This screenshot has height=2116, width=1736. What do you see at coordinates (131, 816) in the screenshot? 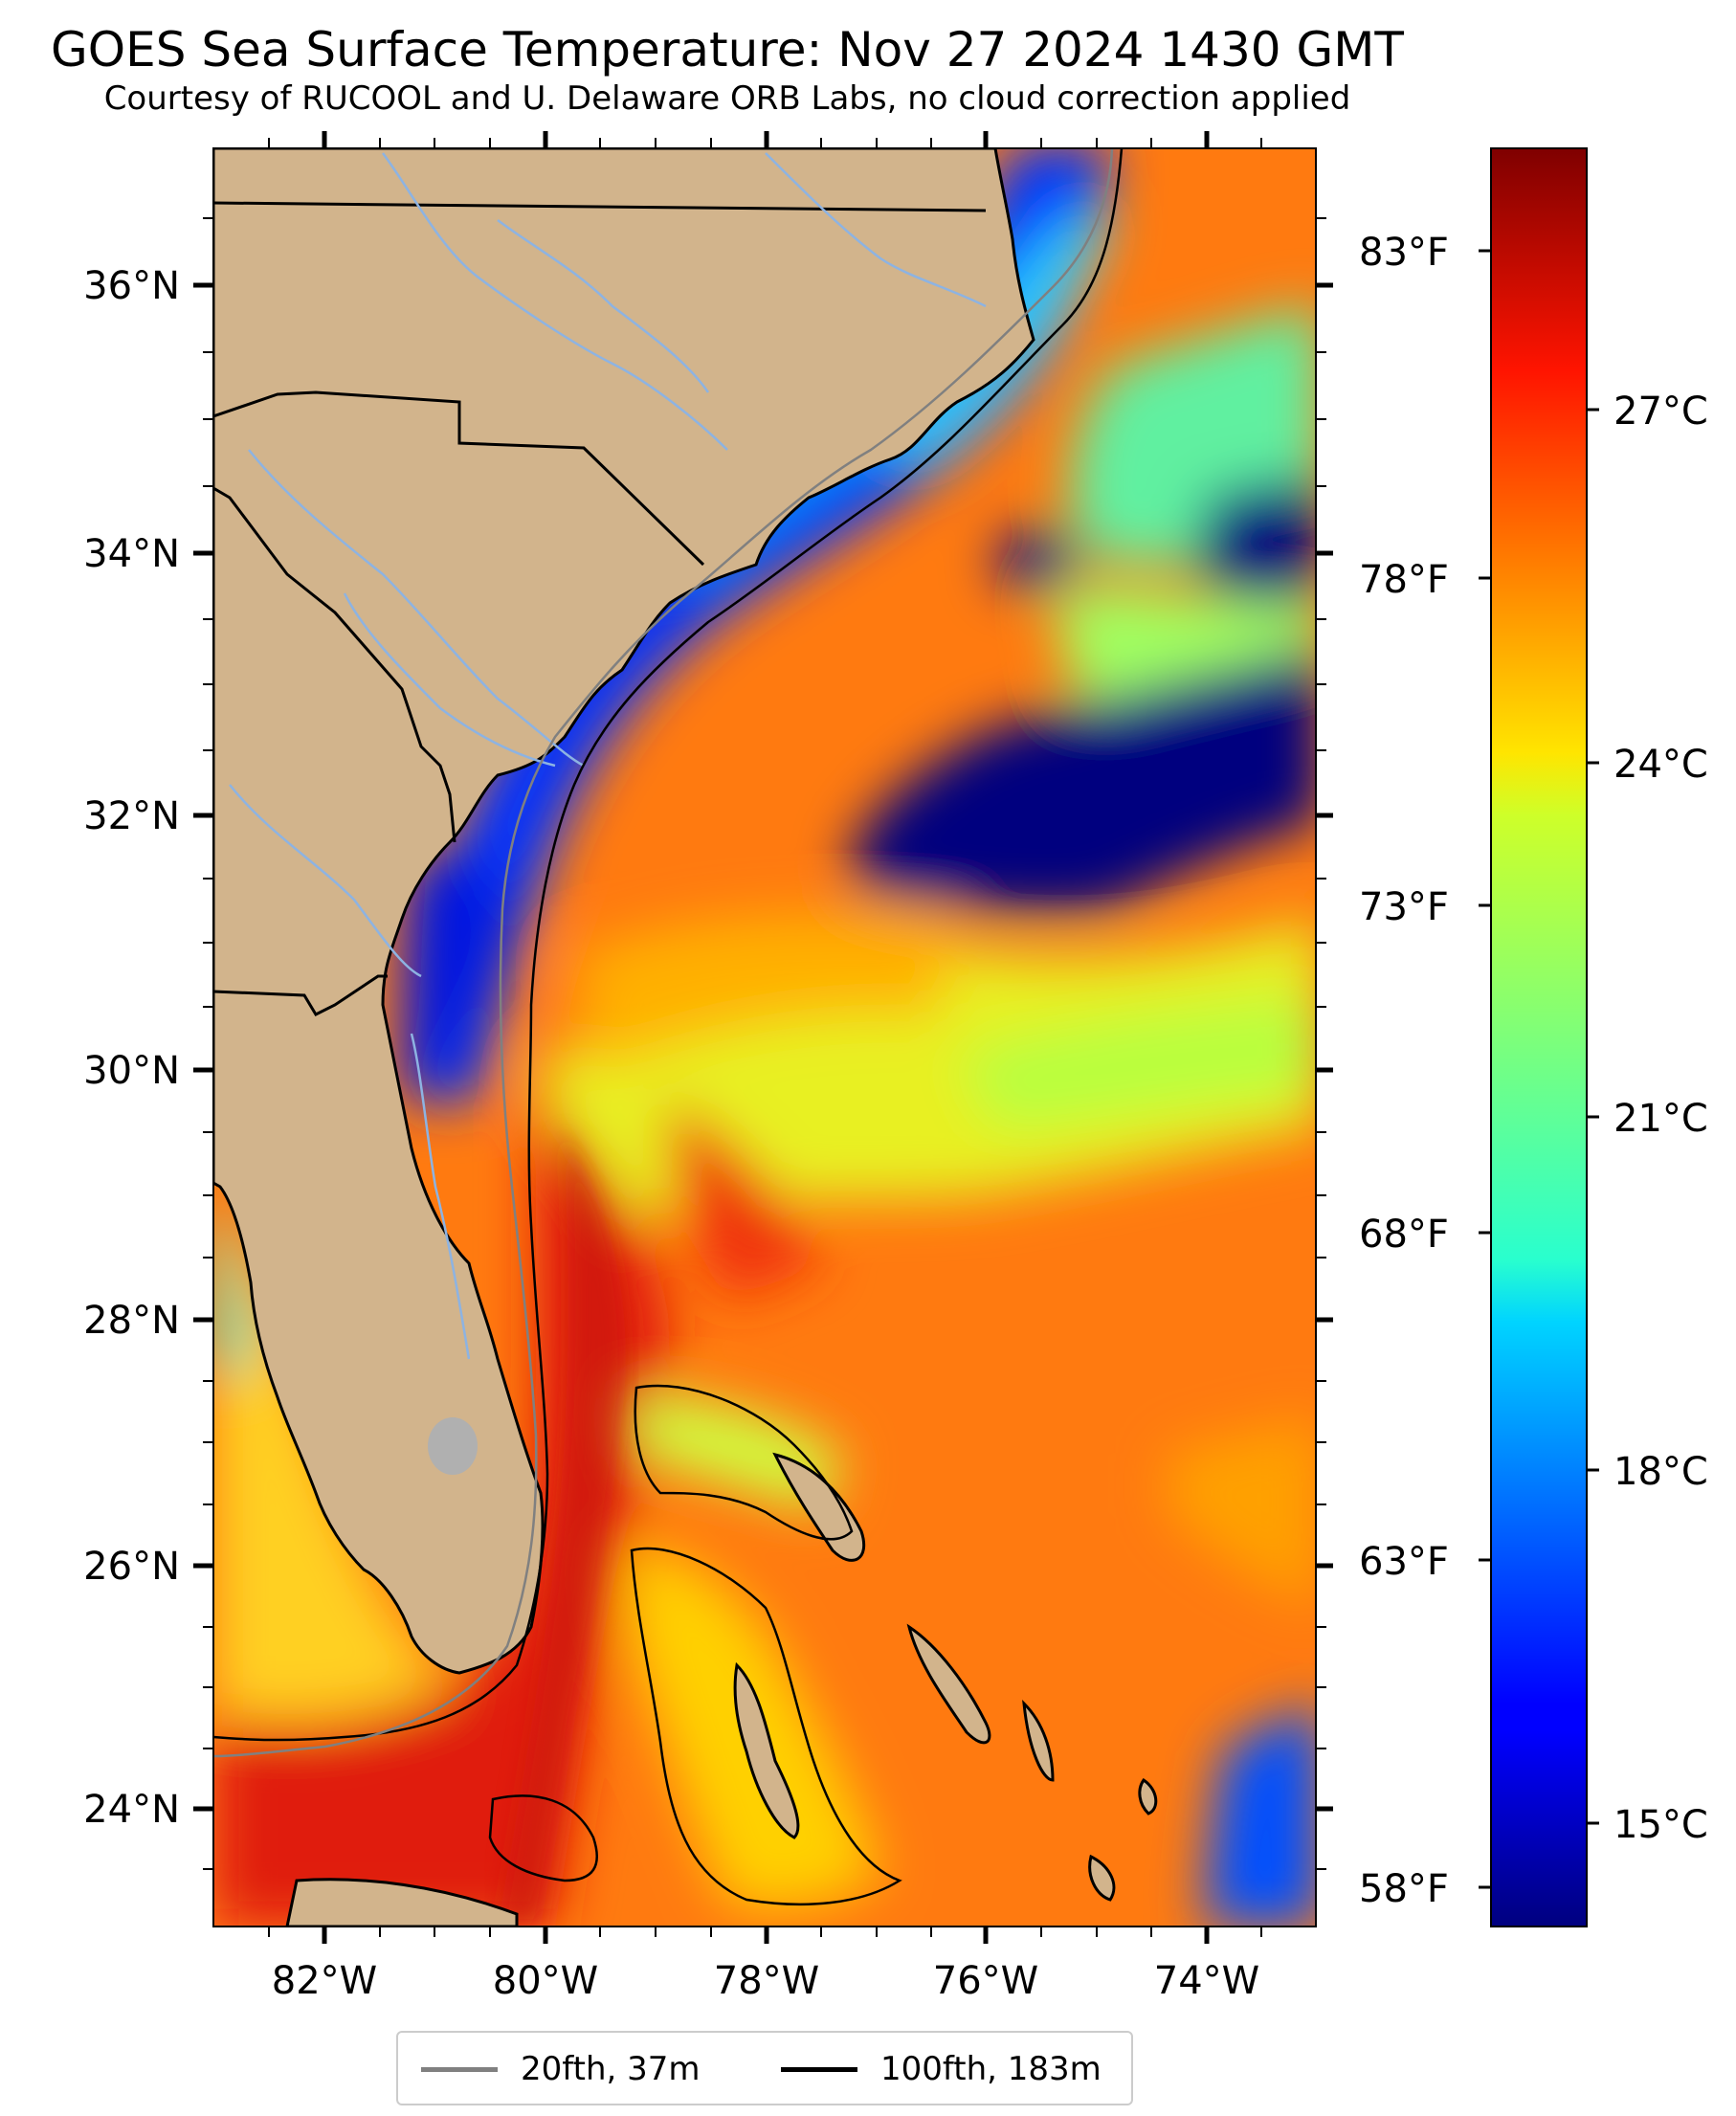
I see `lat-label: 32°N` at bounding box center [131, 816].